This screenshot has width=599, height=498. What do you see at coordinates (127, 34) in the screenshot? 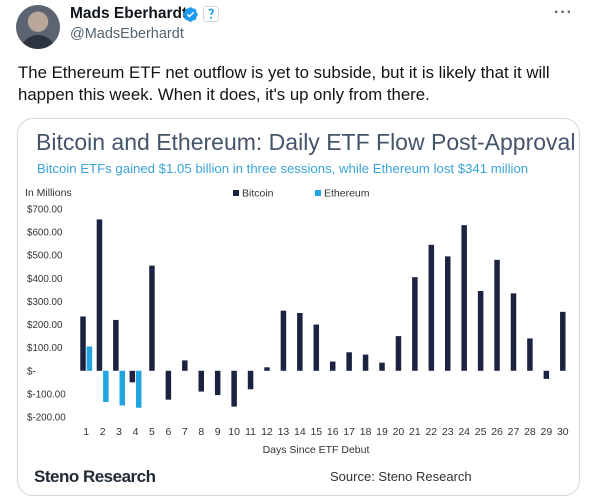
I see `author-handle: @MadsEberhardt` at bounding box center [127, 34].